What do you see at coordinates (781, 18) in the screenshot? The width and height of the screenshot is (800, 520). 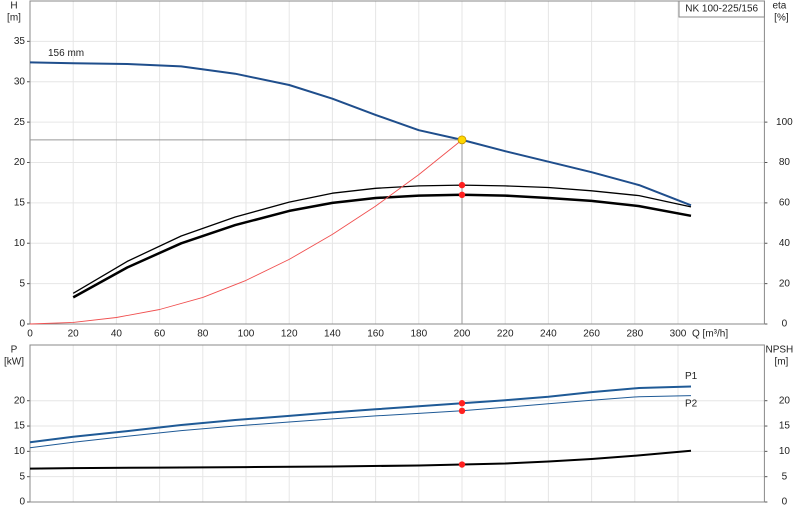 I see `y2-axis-unit: [%]` at bounding box center [781, 18].